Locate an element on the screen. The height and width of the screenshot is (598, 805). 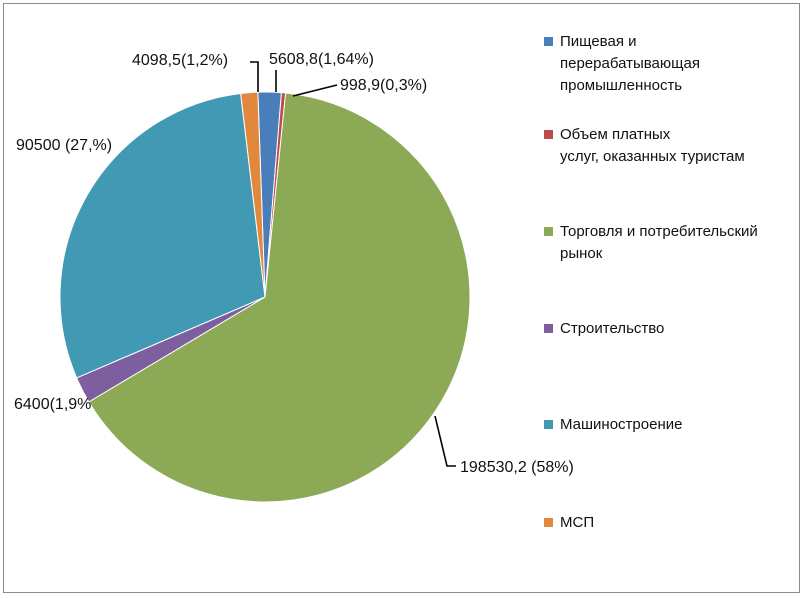
legend-entry-6: МСП is located at coordinates (569, 522).